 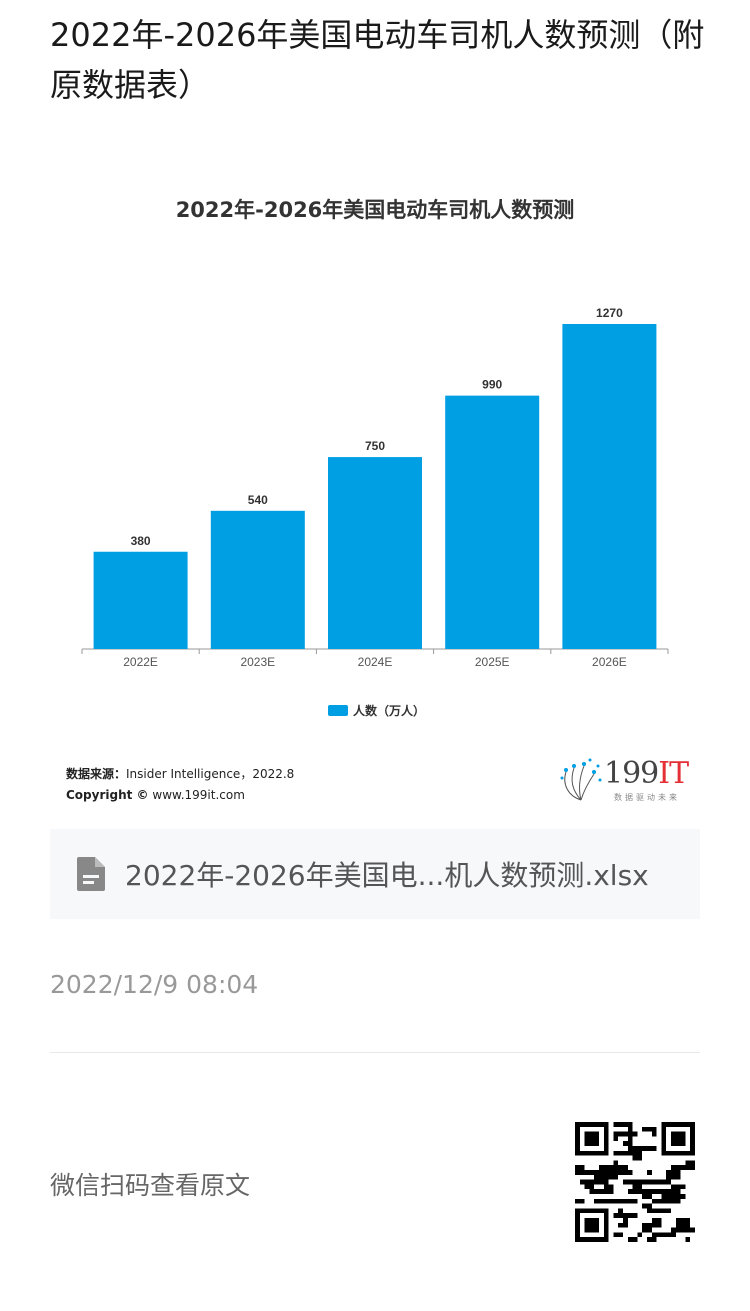 I want to click on file-document-icon, so click(x=91, y=874).